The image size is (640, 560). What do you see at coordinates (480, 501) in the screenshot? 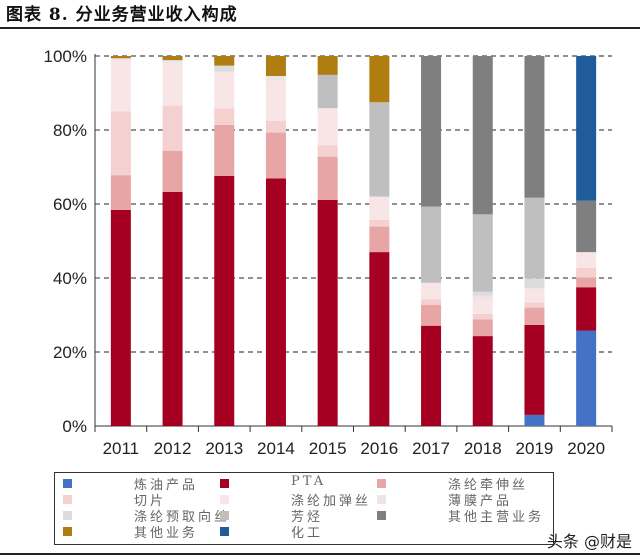
I see `legend-label: 薄膜产品` at bounding box center [480, 501].